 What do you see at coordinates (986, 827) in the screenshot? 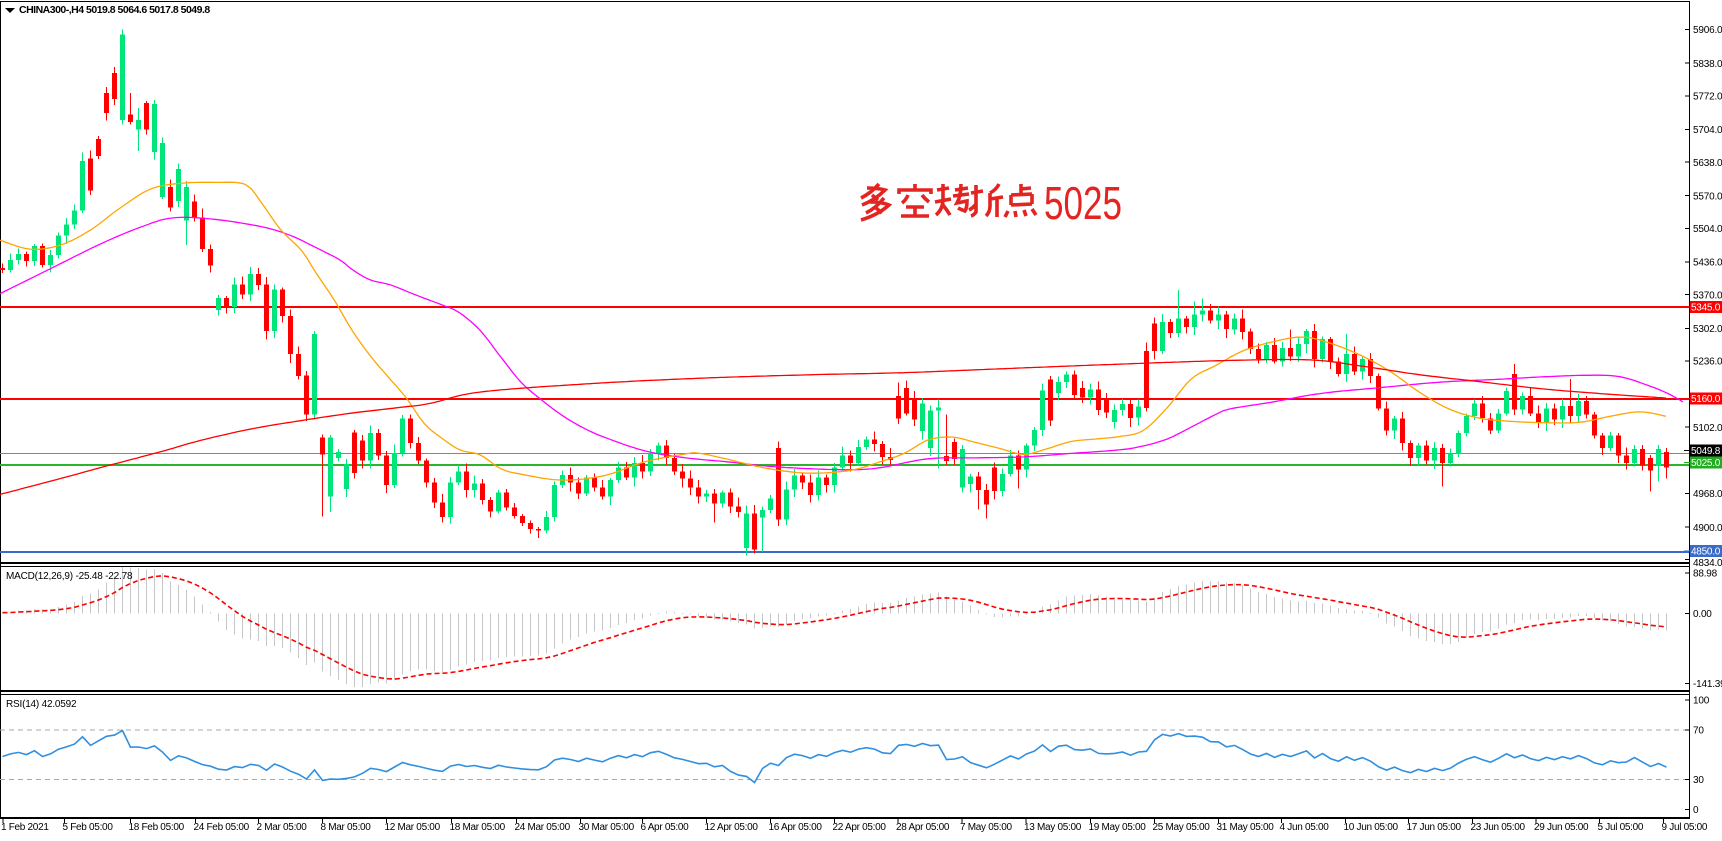
I see `svg-text: 7 May 05:00` at bounding box center [986, 827].